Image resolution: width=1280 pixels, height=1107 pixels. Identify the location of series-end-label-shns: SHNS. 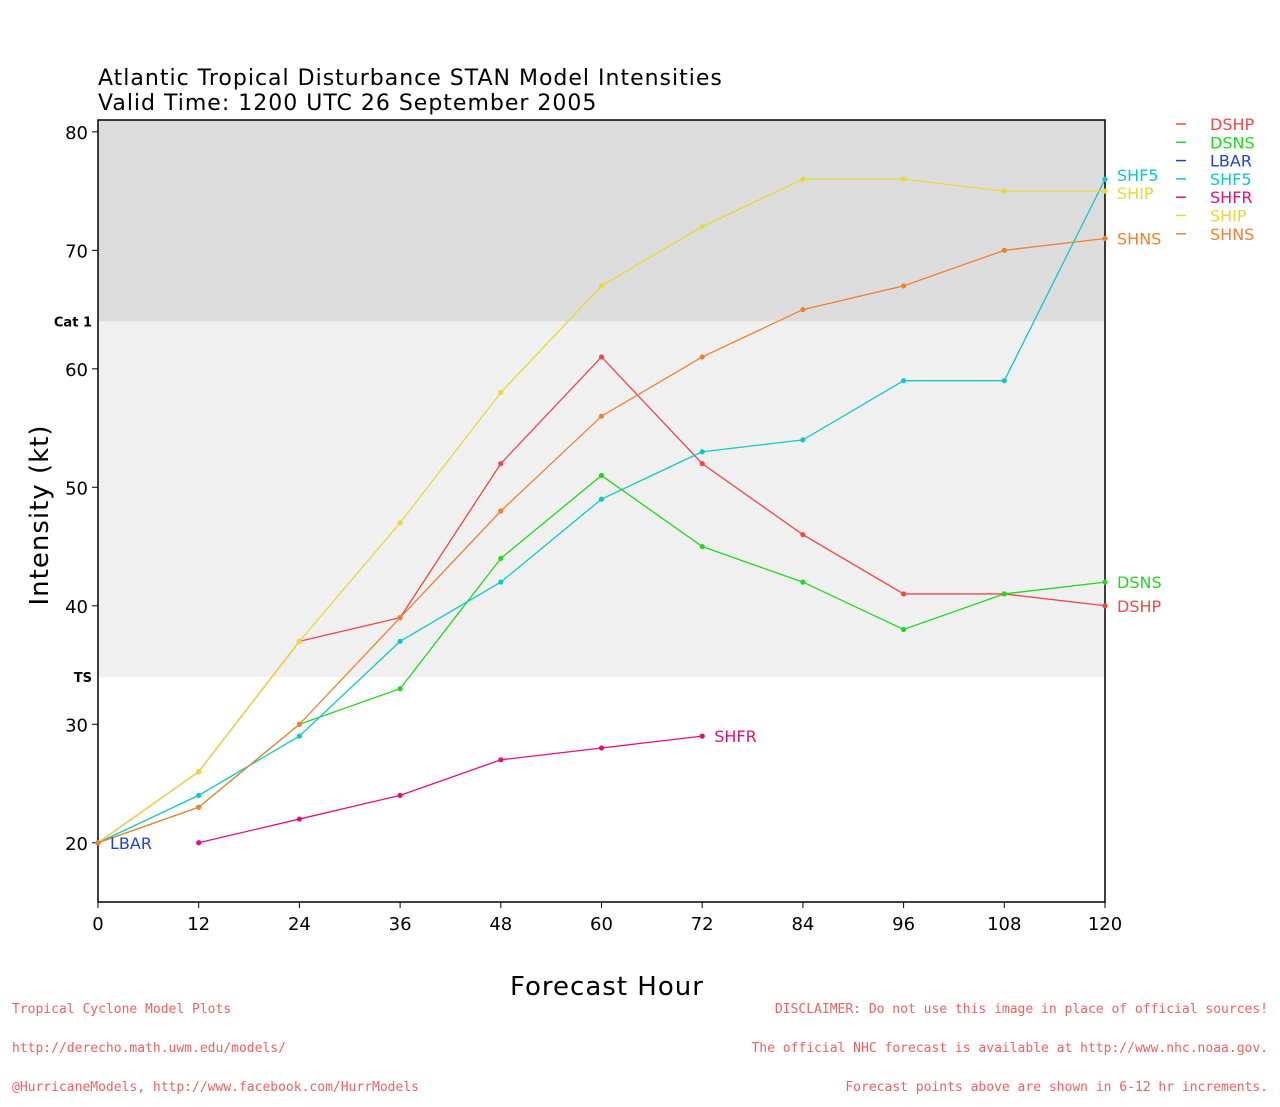
(1139, 238).